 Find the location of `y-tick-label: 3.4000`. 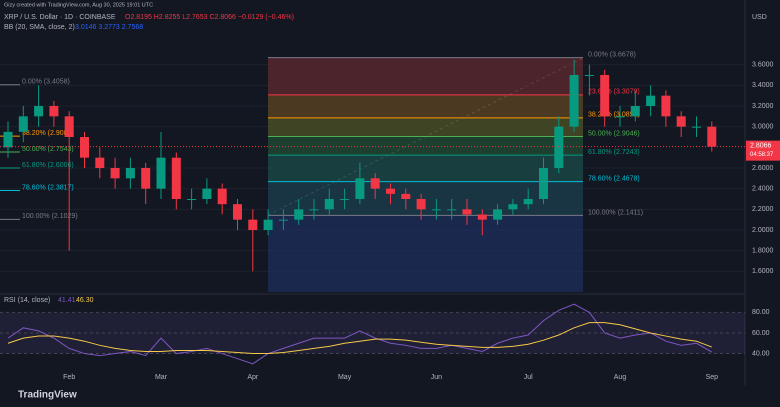

y-tick-label: 3.4000 is located at coordinates (763, 85).